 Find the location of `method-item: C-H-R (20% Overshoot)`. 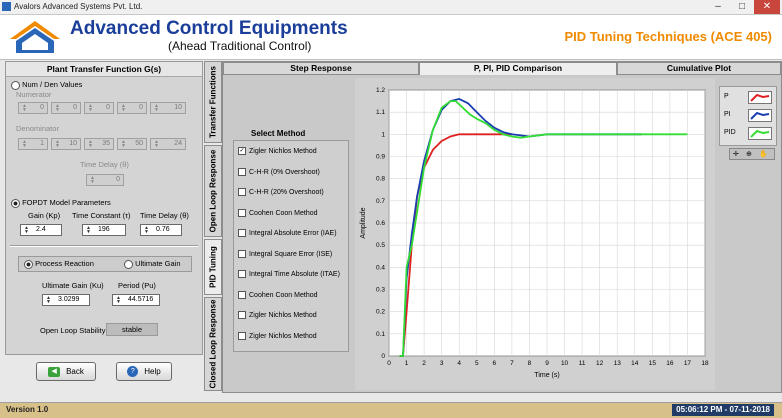

method-item: C-H-R (20% Overshoot) is located at coordinates (281, 192).